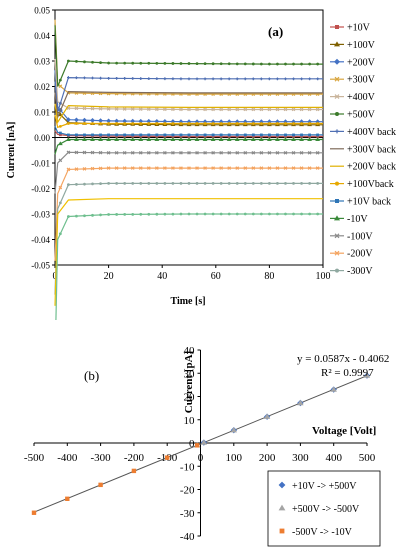  I want to click on x-tick-label: -500, so click(34, 458).